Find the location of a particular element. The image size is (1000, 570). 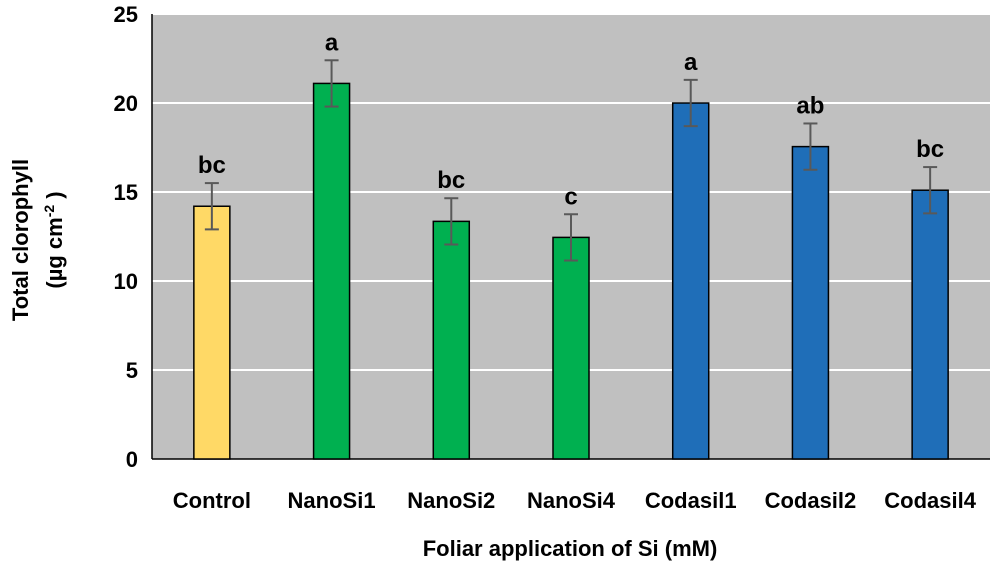

x-category-label: Codasil2 is located at coordinates (811, 500).